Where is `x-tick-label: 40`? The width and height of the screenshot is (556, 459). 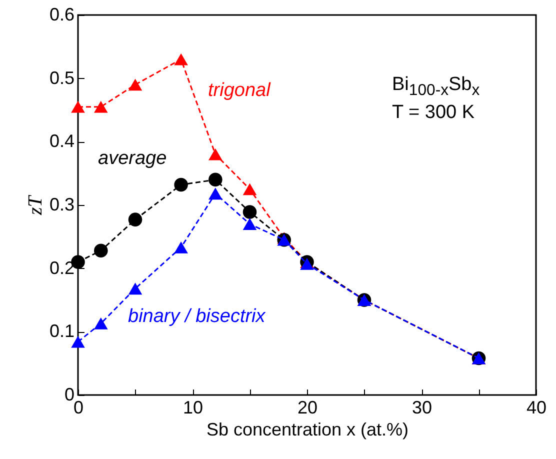
x-tick-label: 40 is located at coordinates (536, 408).